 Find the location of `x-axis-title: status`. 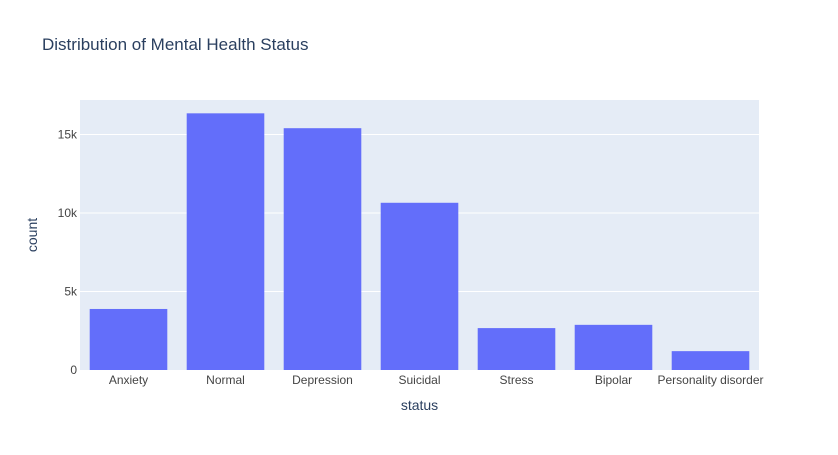

x-axis-title: status is located at coordinates (419, 405).